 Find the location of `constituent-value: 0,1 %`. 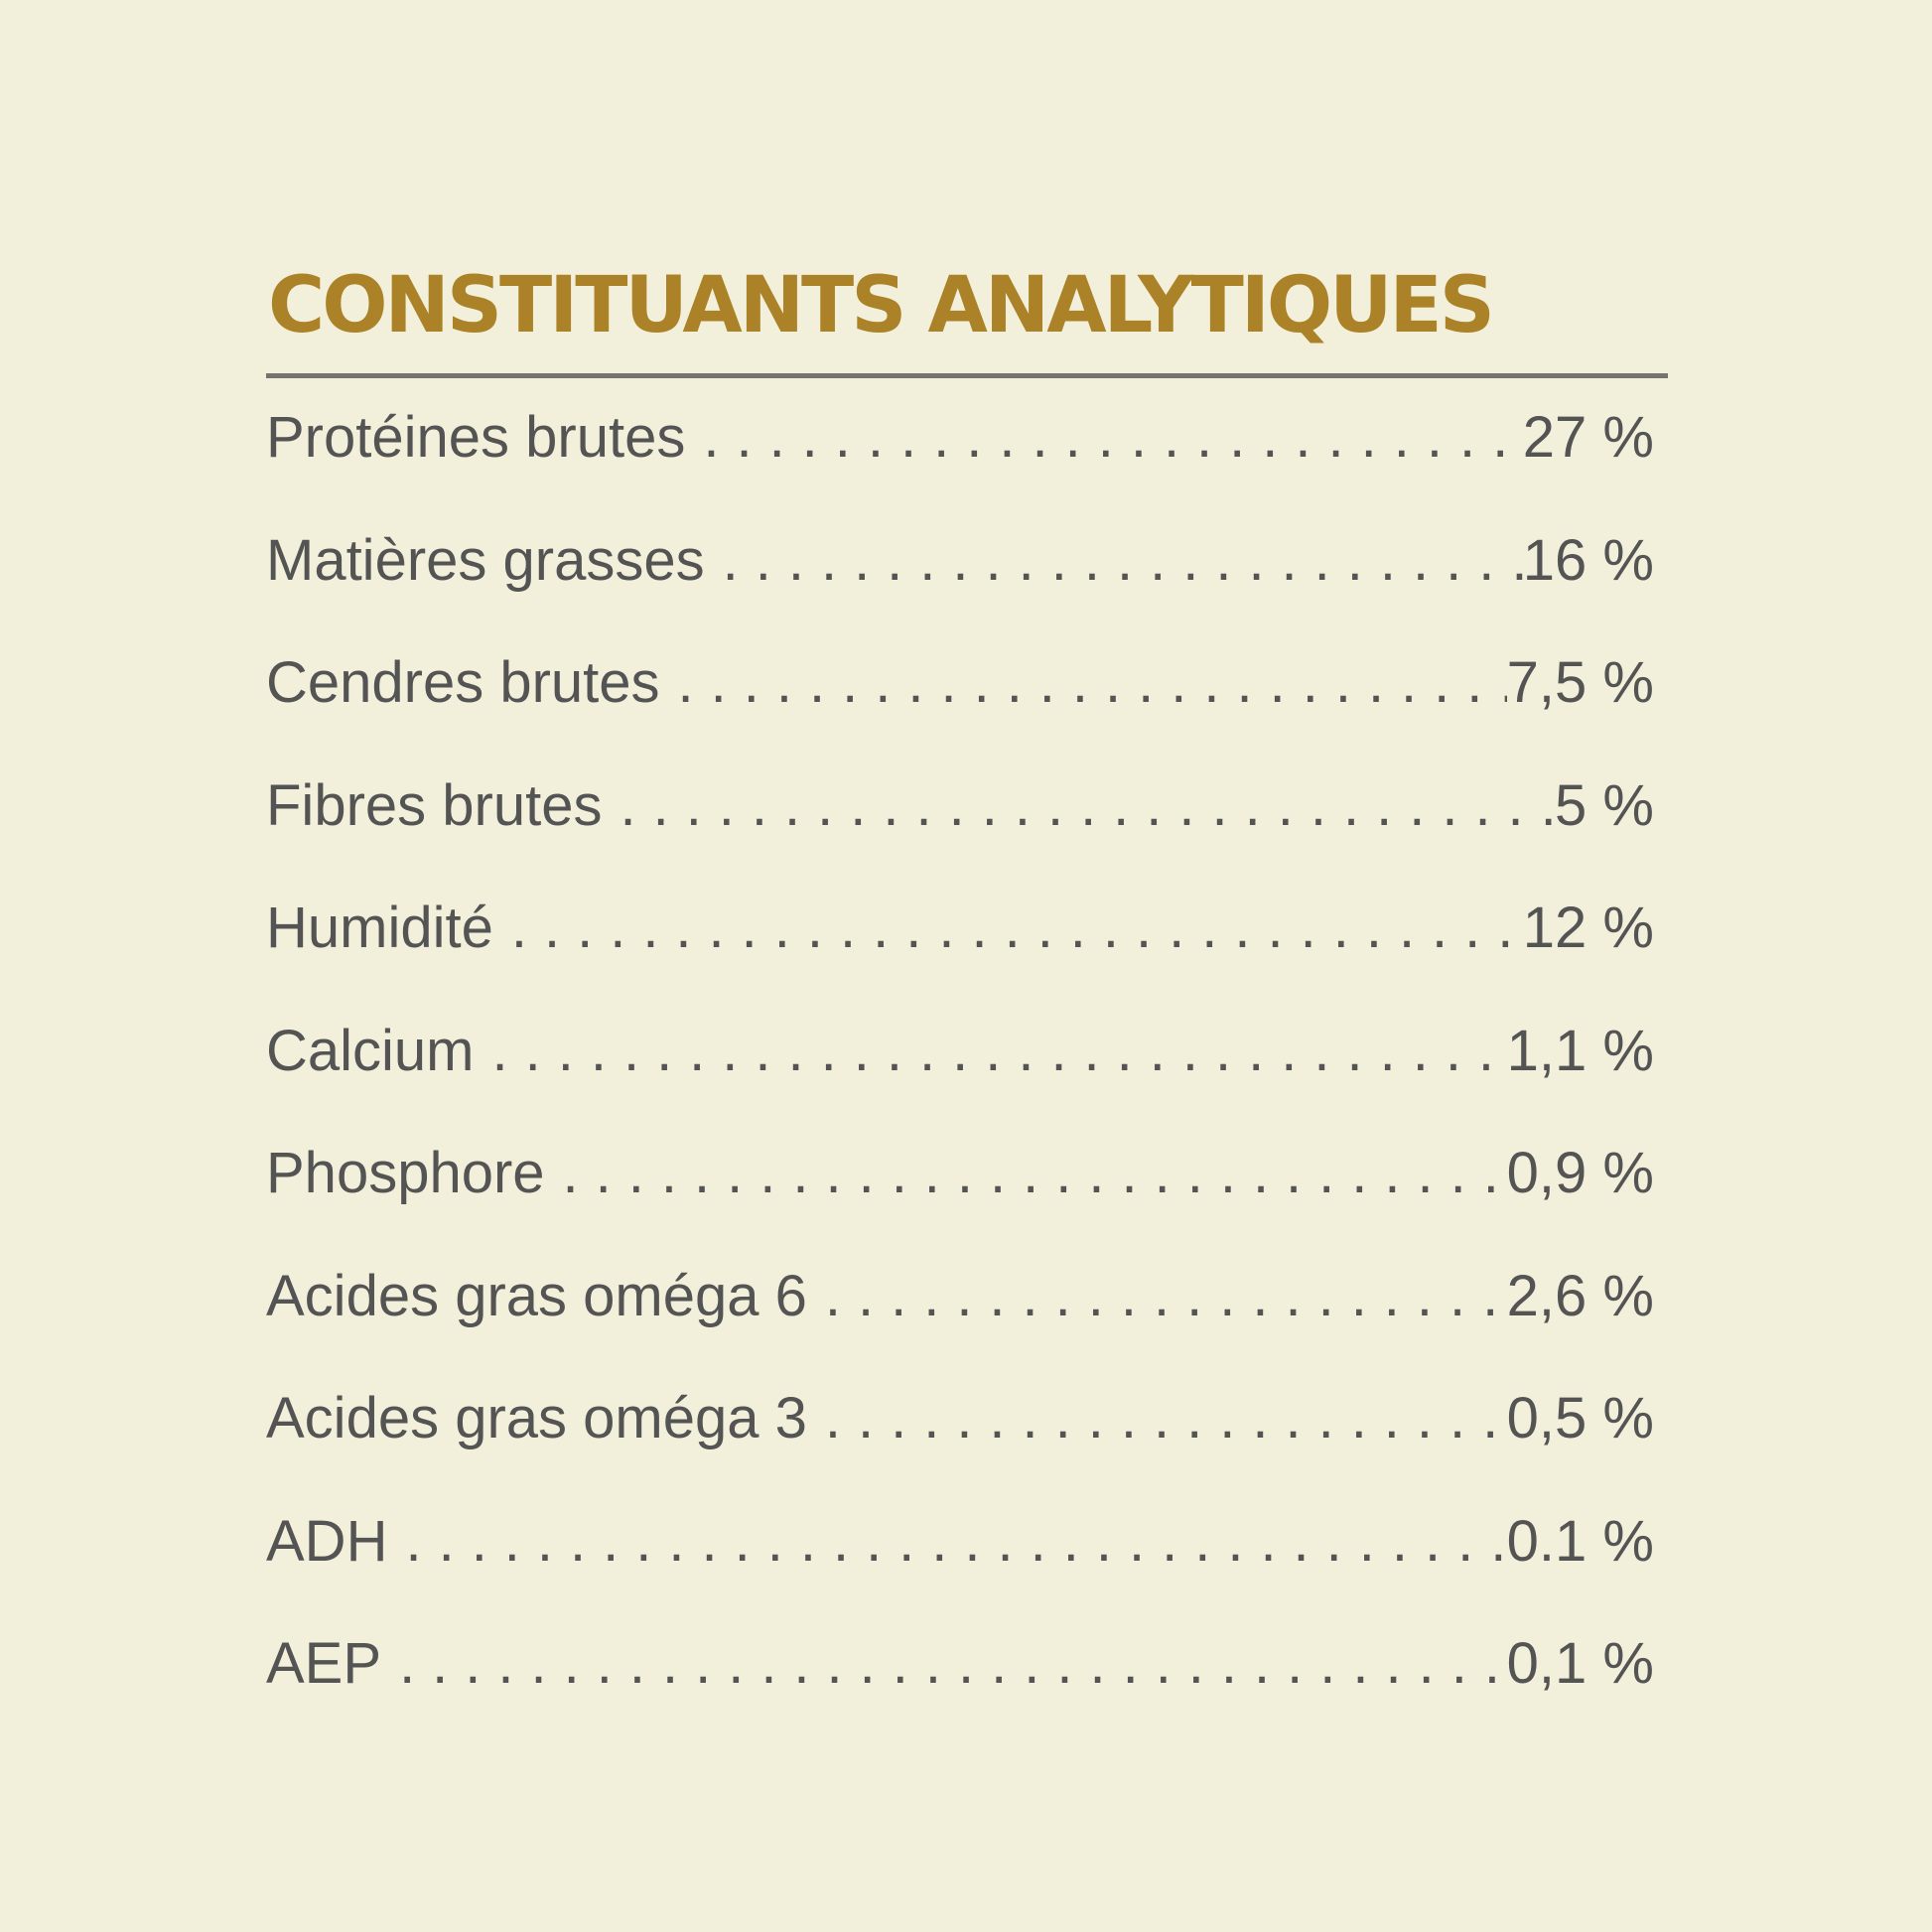

constituent-value: 0,1 % is located at coordinates (1580, 1664).